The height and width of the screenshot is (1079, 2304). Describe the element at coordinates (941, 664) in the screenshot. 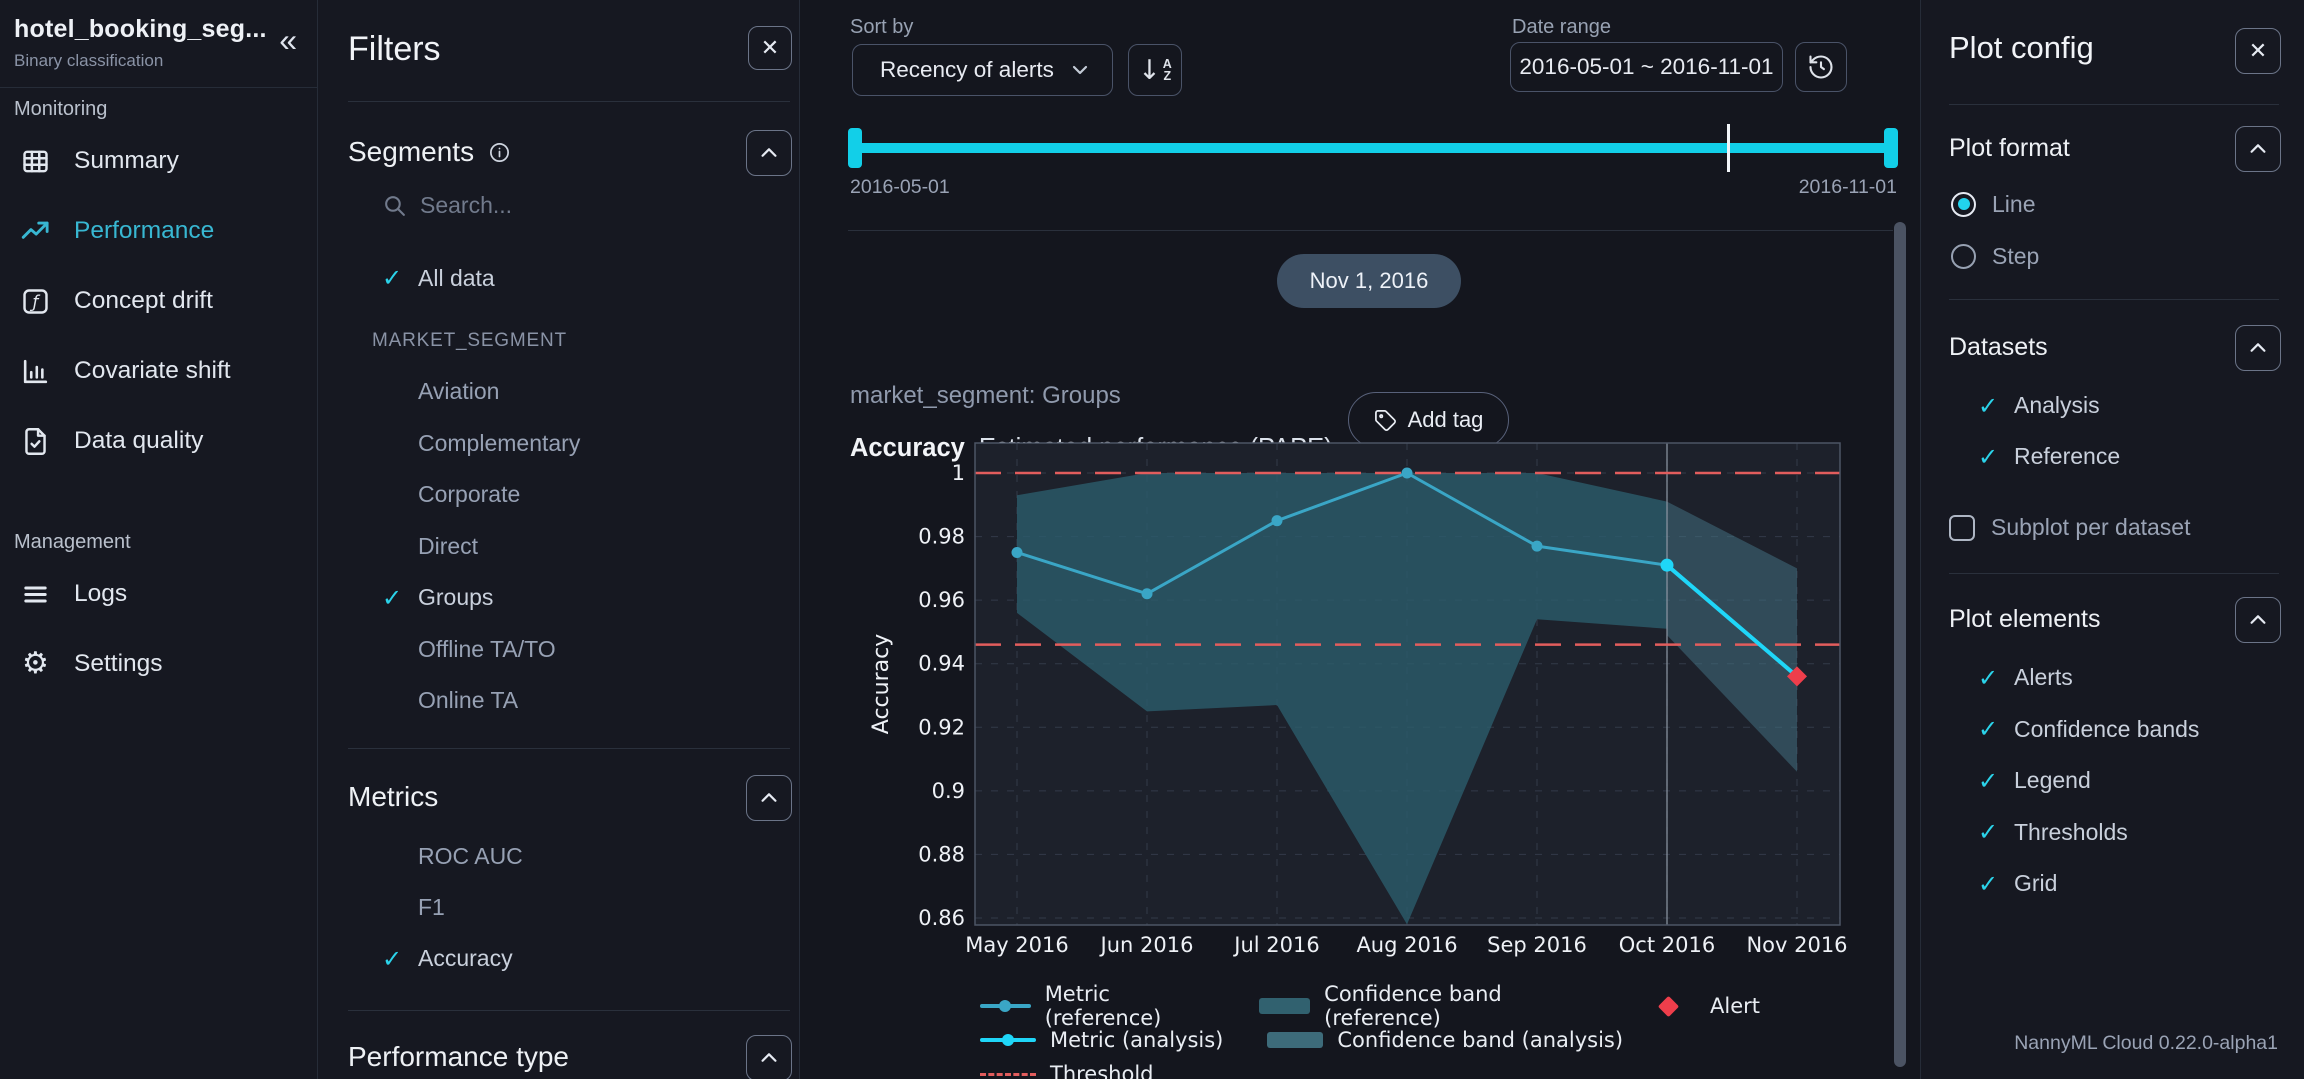

I see `svg-text: 0.94` at that location.